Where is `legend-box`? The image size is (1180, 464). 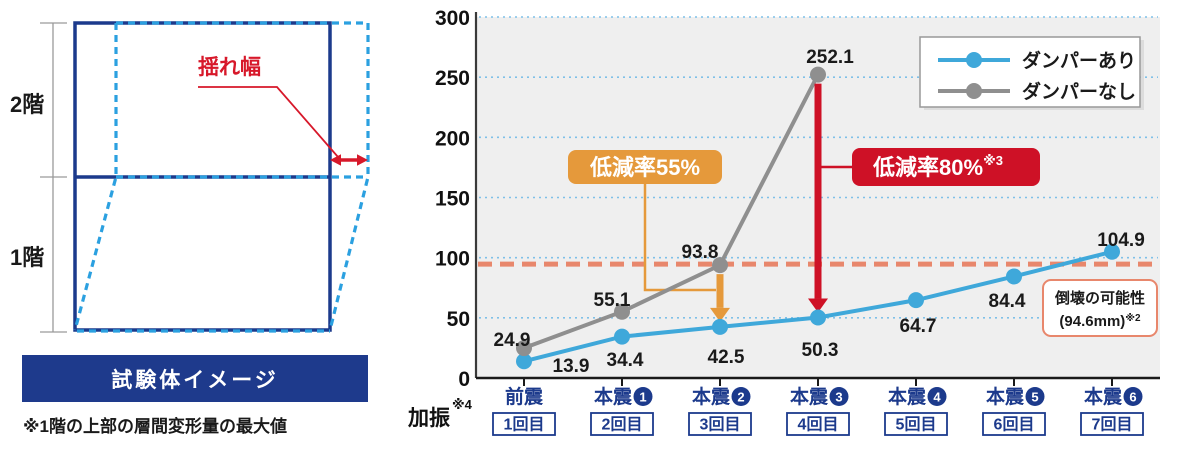
legend-box is located at coordinates (1030, 72).